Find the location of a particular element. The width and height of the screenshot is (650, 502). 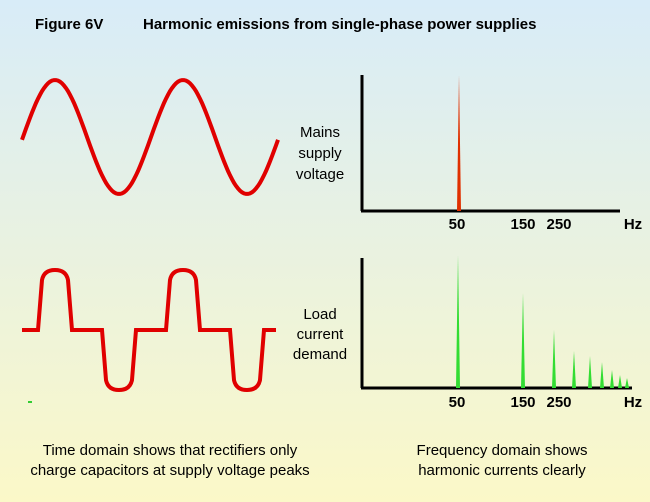

label: current is located at coordinates (321, 334).